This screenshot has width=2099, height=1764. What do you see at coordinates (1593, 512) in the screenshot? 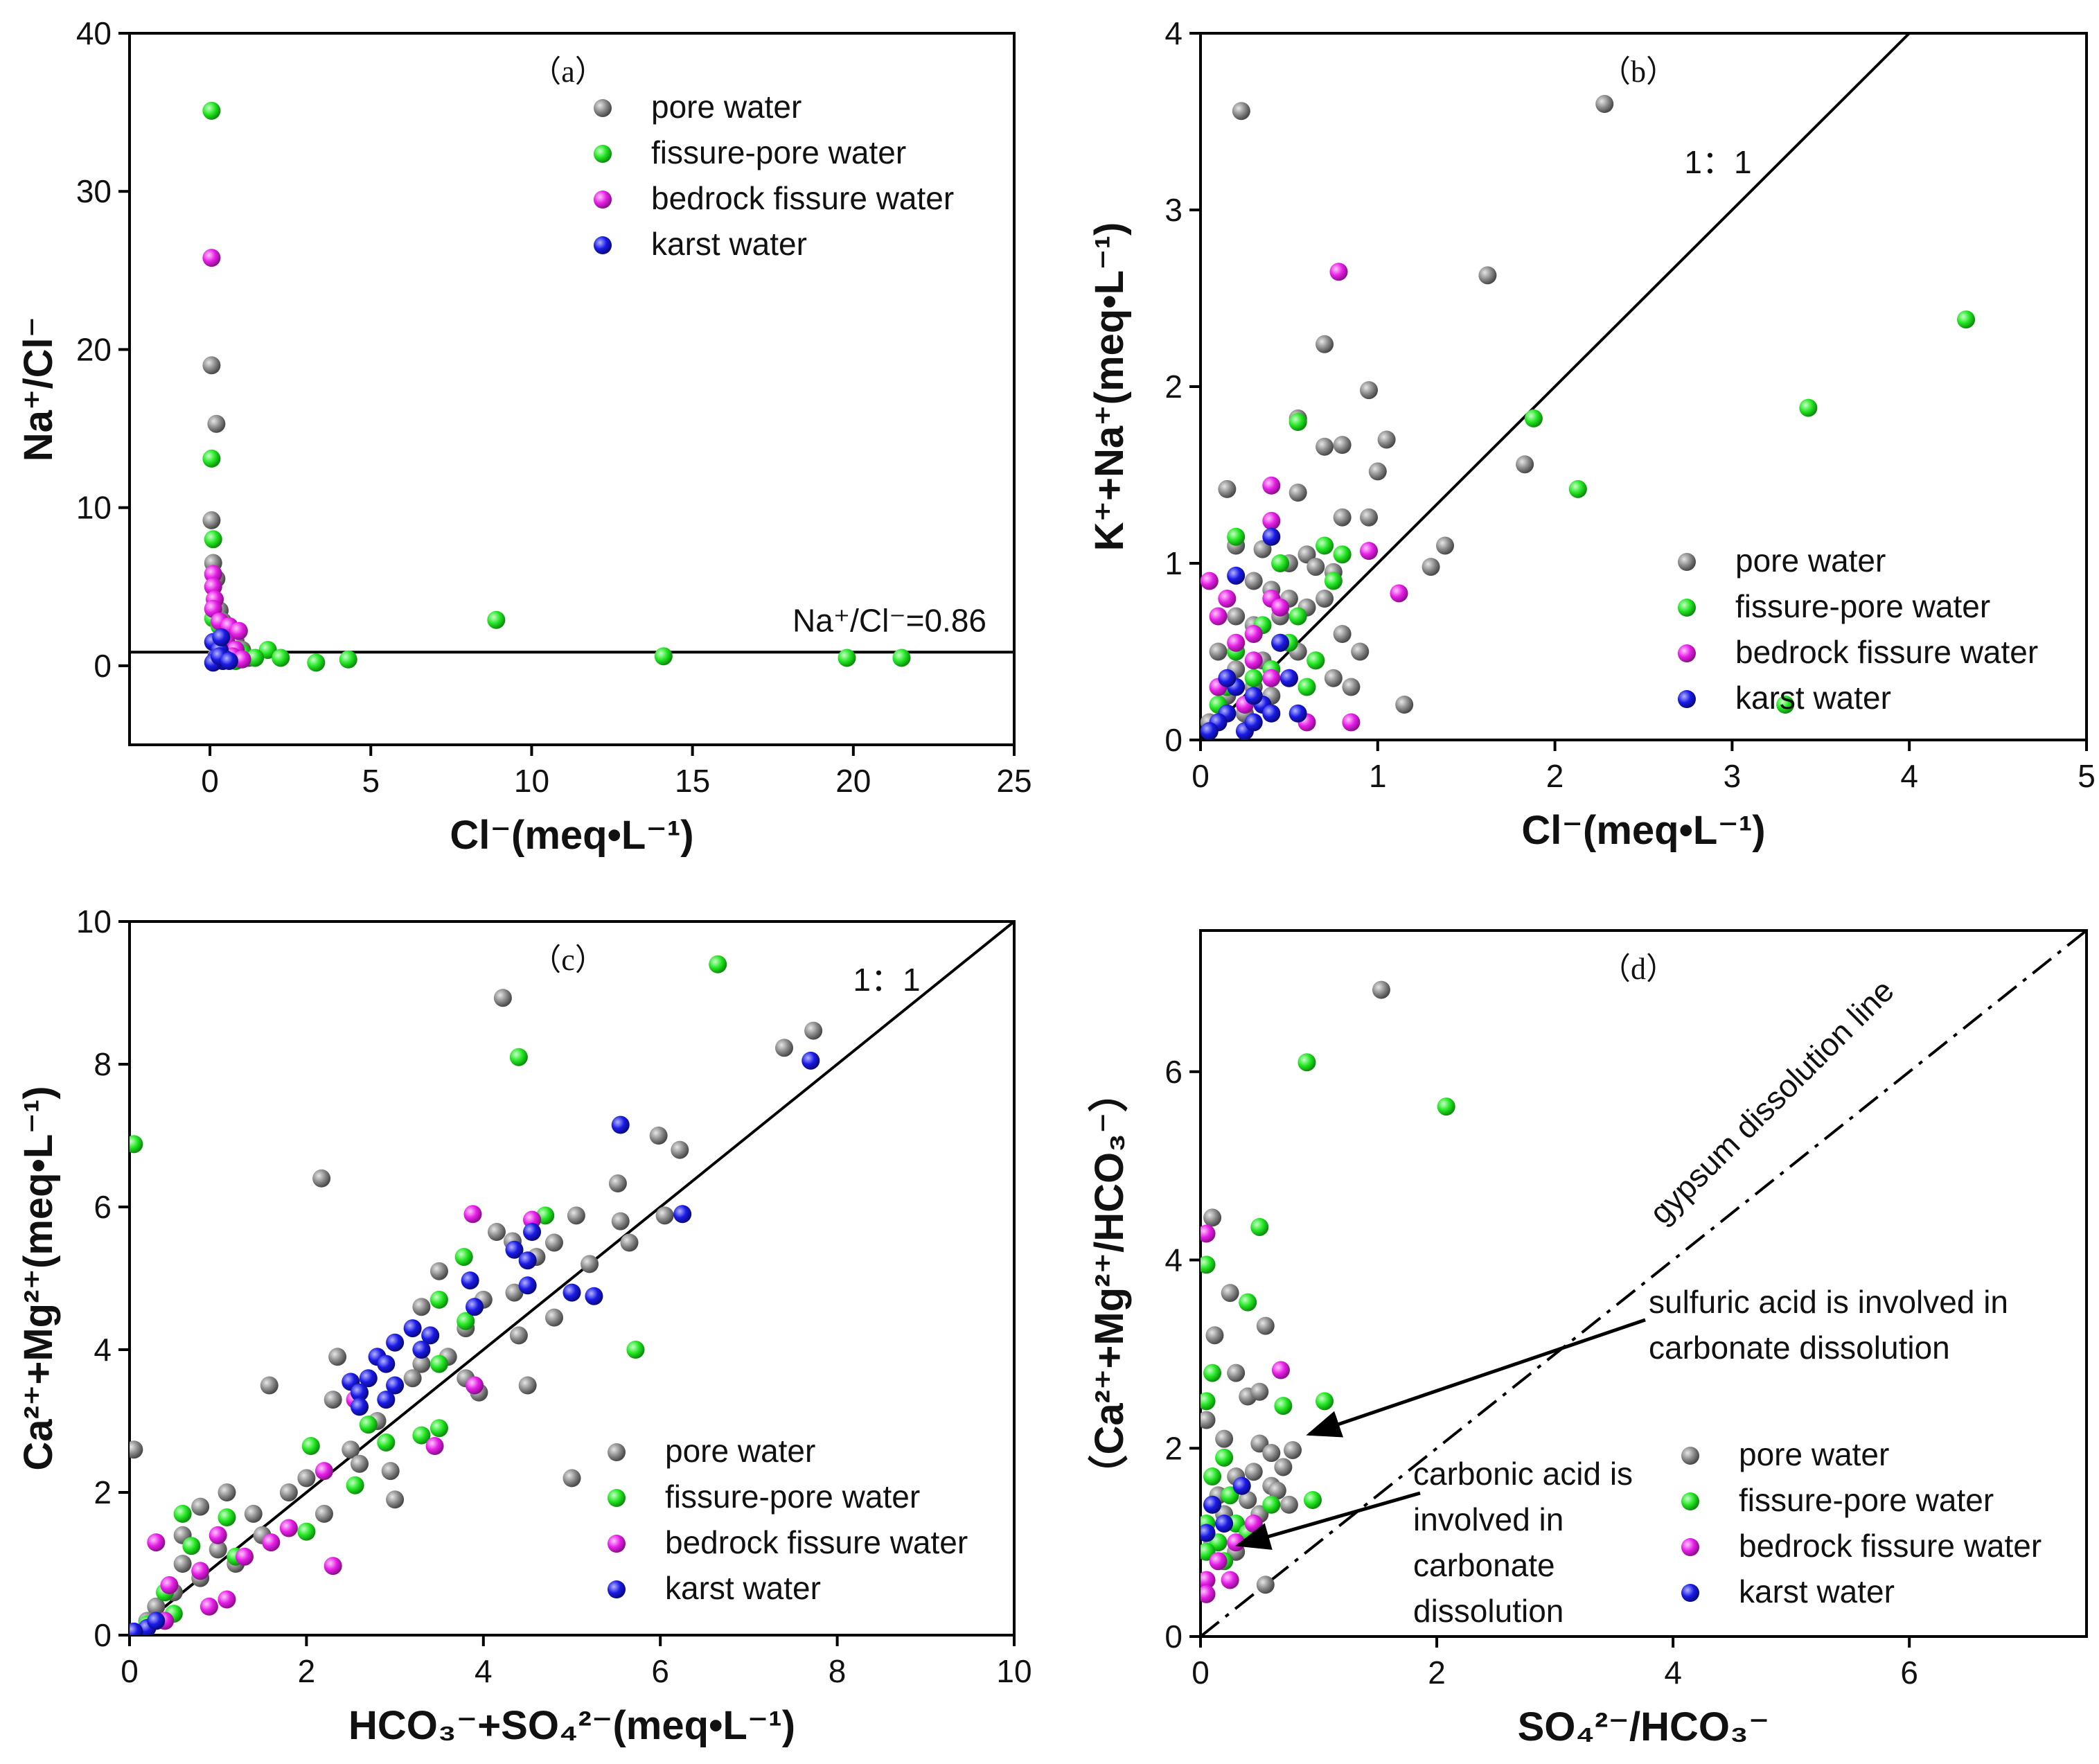
I see `series-fissure-pore-water` at bounding box center [1593, 512].